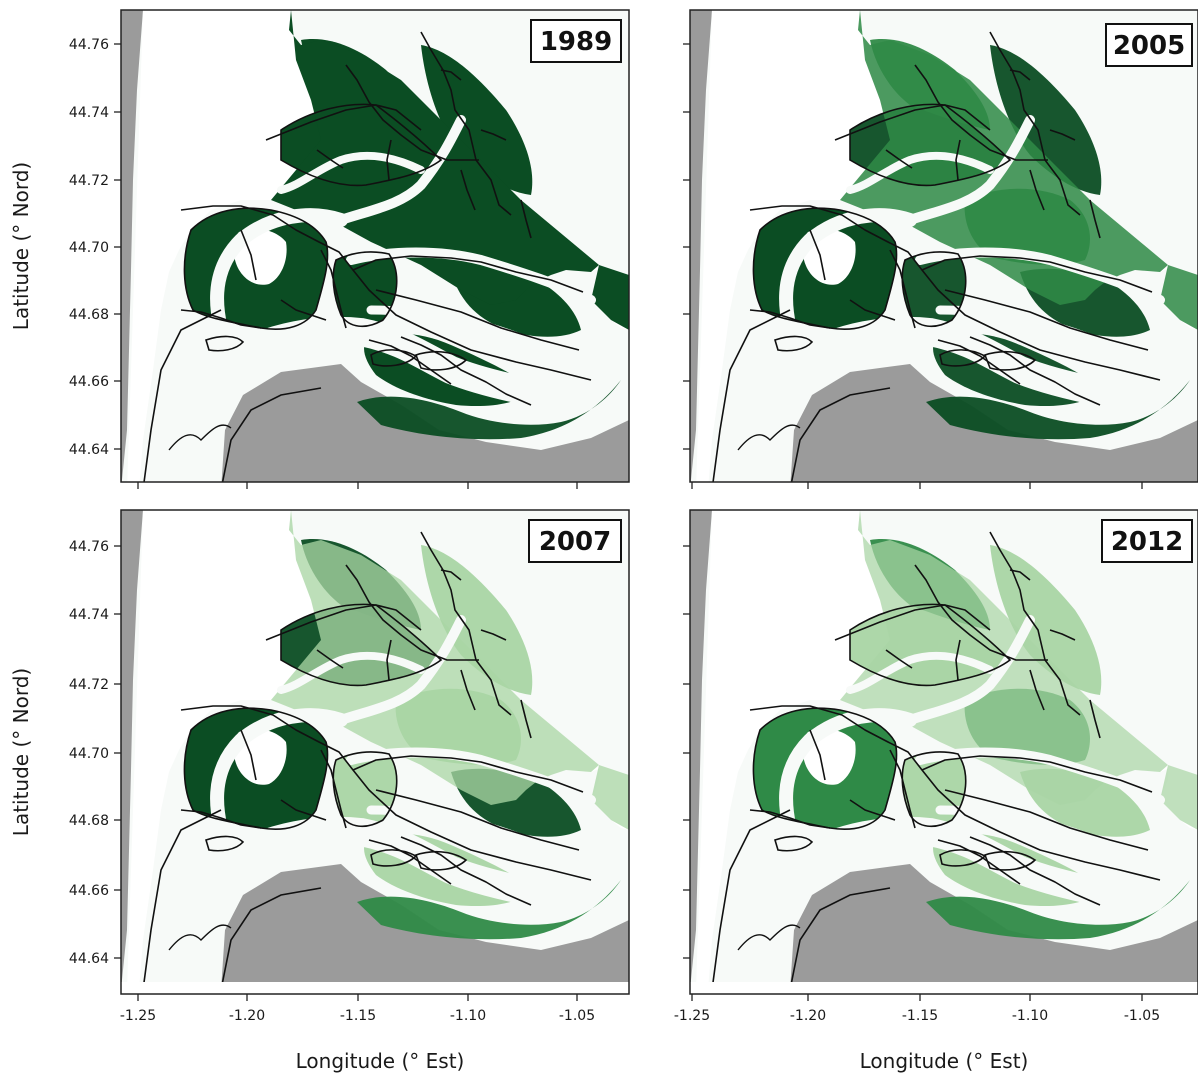 This screenshot has height=1077, width=1198. Describe the element at coordinates (89, 754) in the screenshot. I see `y-tick-label: 44.70` at that location.